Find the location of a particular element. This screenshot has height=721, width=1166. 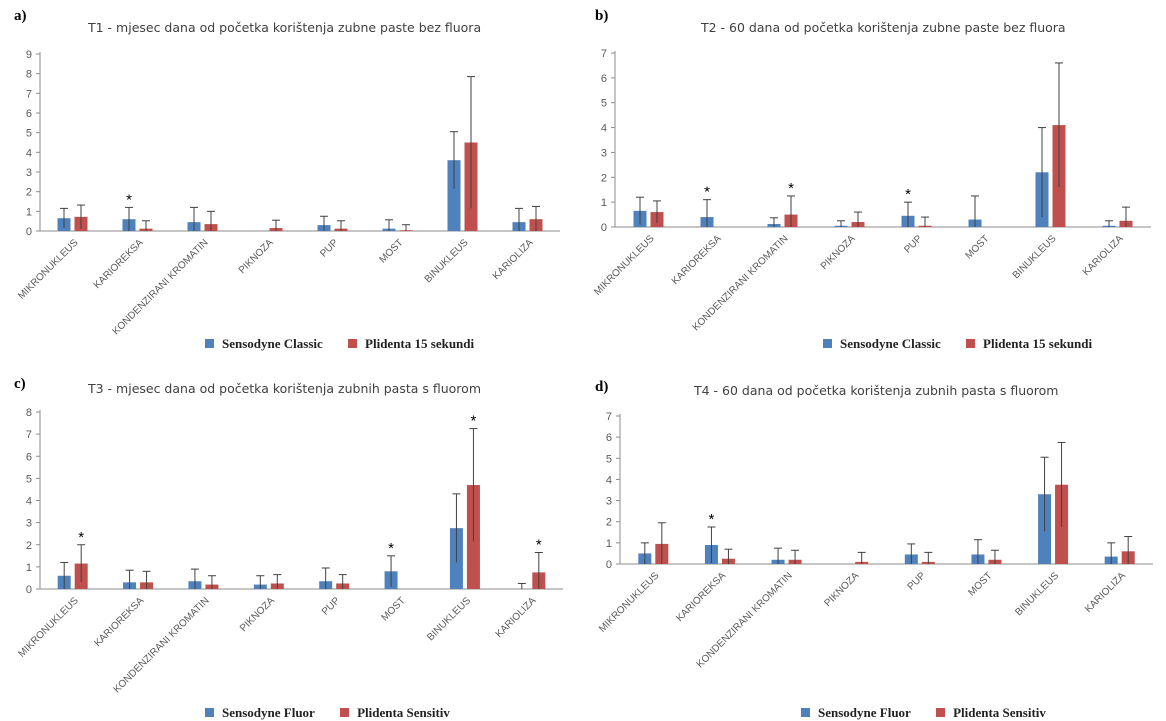

panel-label: a) is located at coordinates (20, 16).